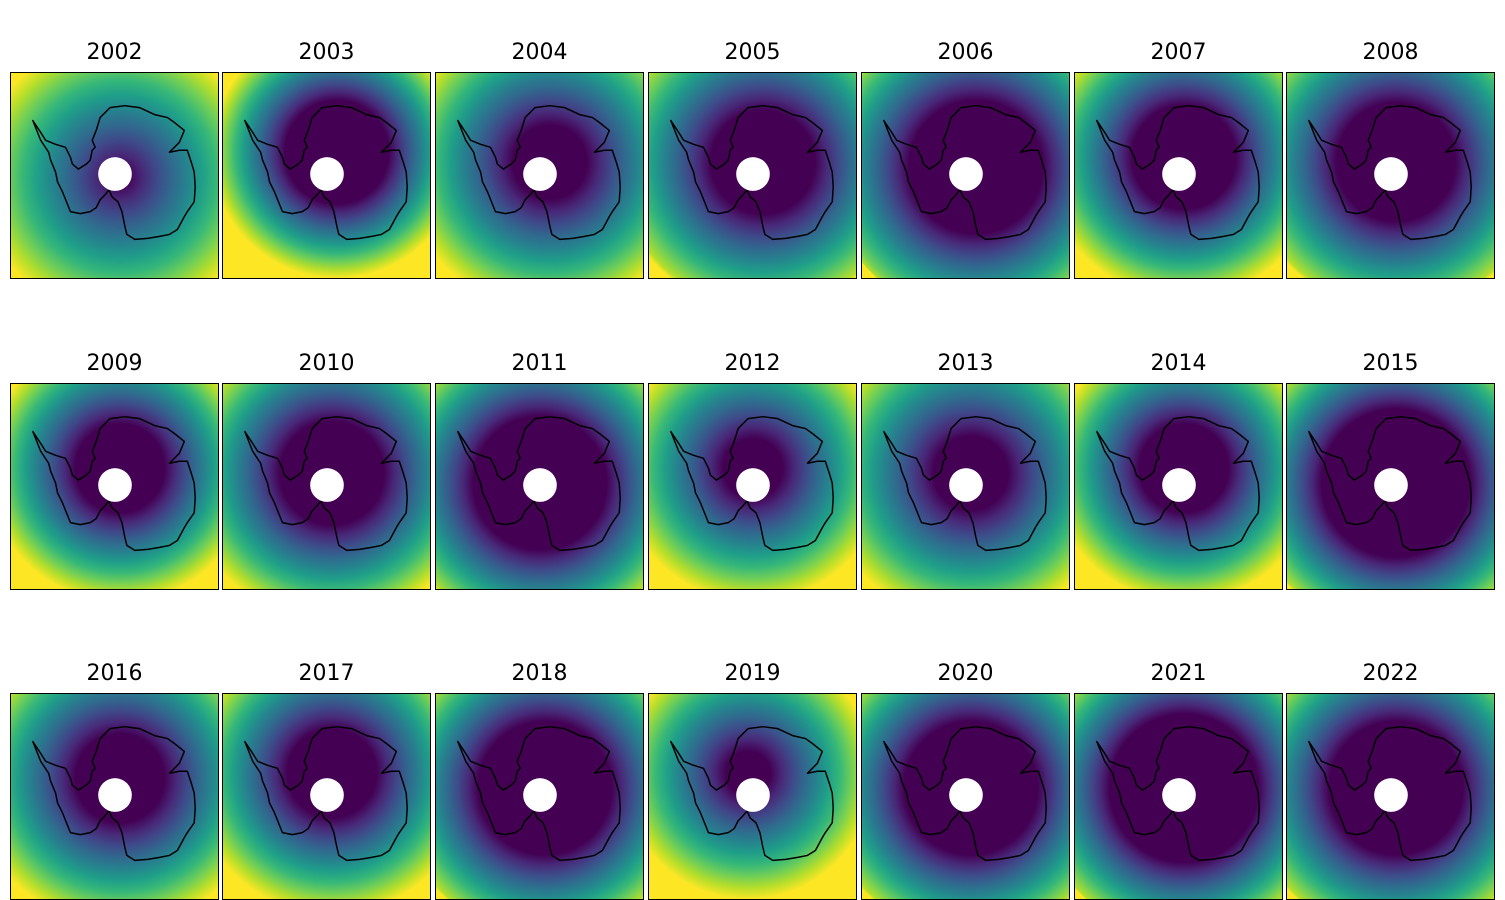 This screenshot has height=900, width=1505. What do you see at coordinates (752, 52) in the screenshot?
I see `panel-title: 2005` at bounding box center [752, 52].